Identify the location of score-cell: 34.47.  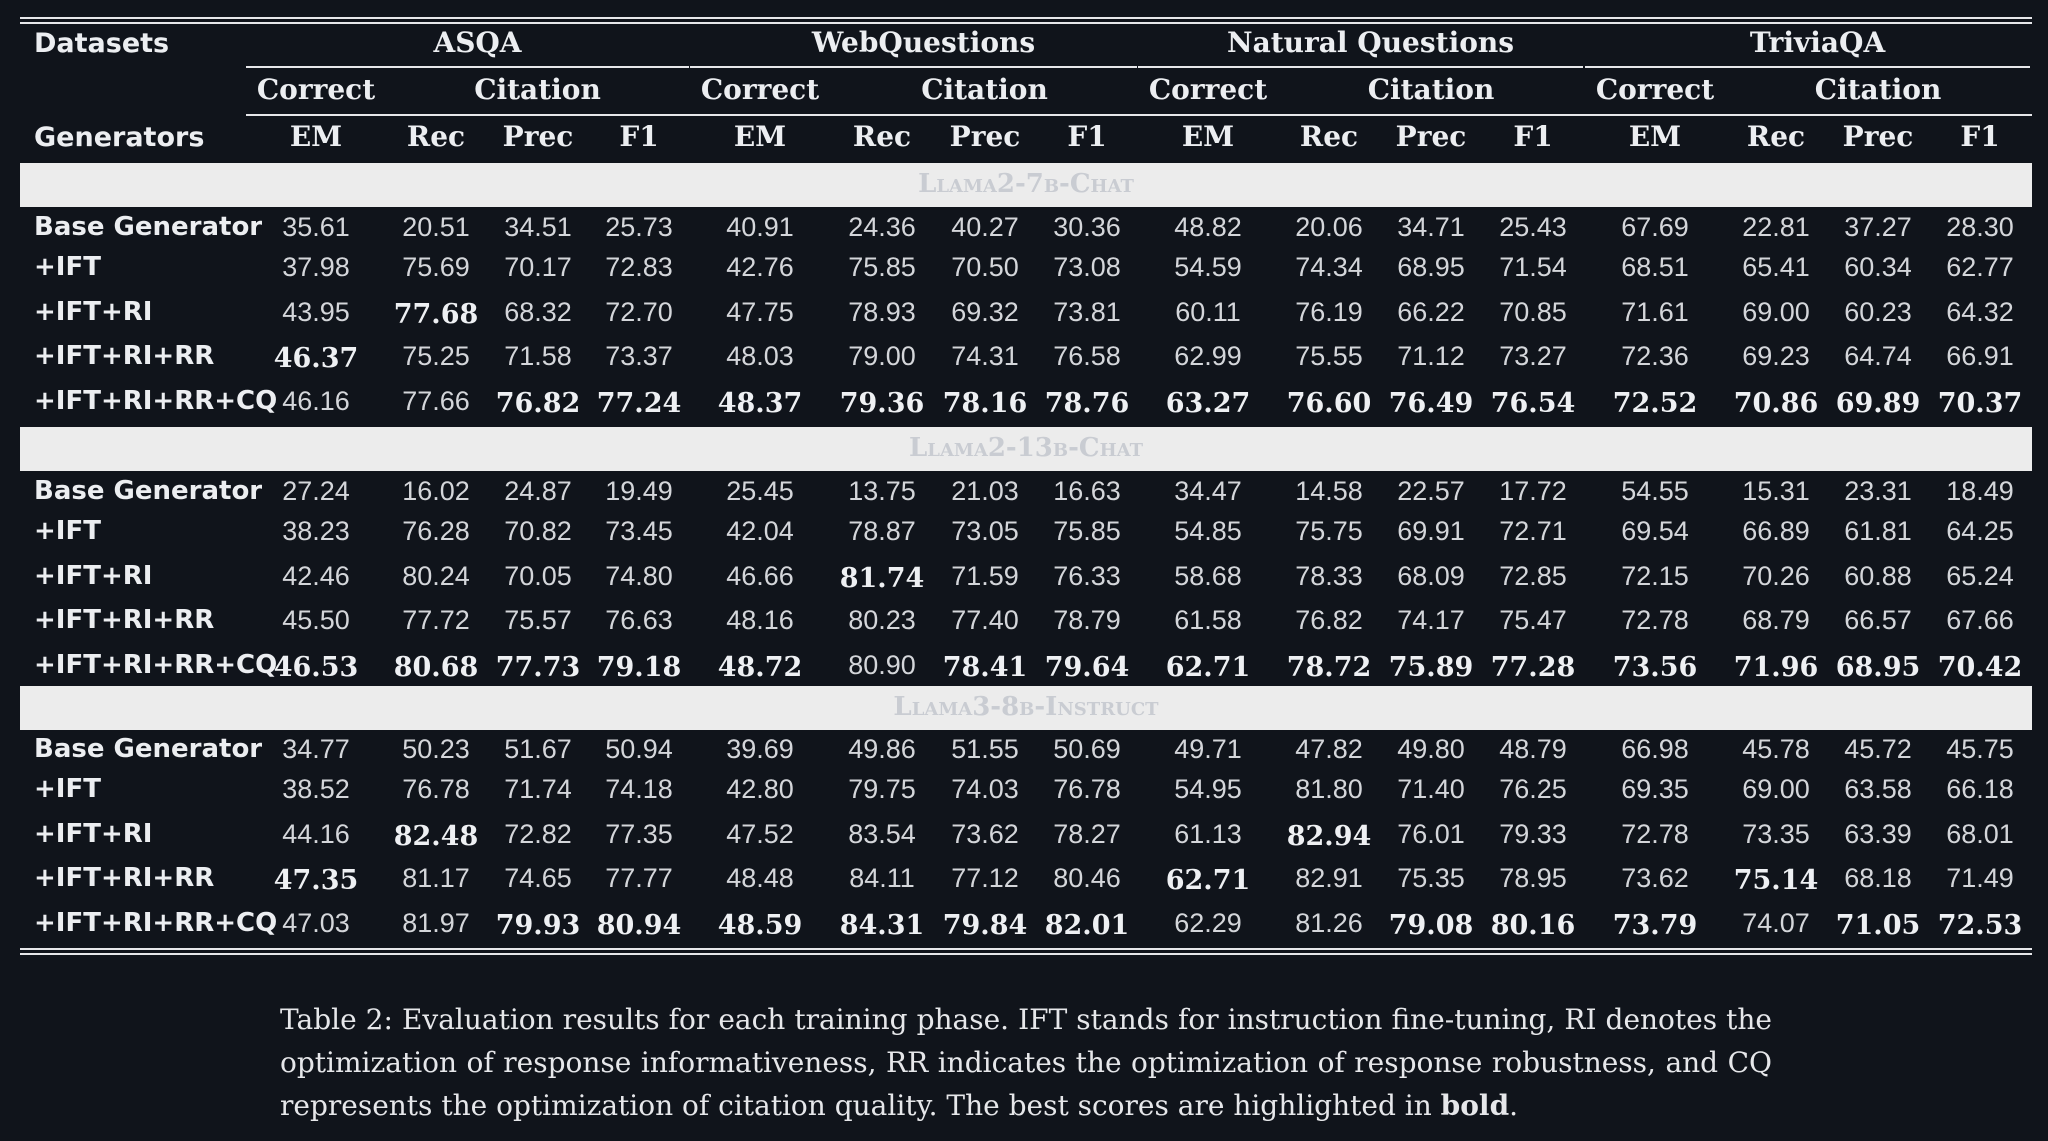
(1208, 491).